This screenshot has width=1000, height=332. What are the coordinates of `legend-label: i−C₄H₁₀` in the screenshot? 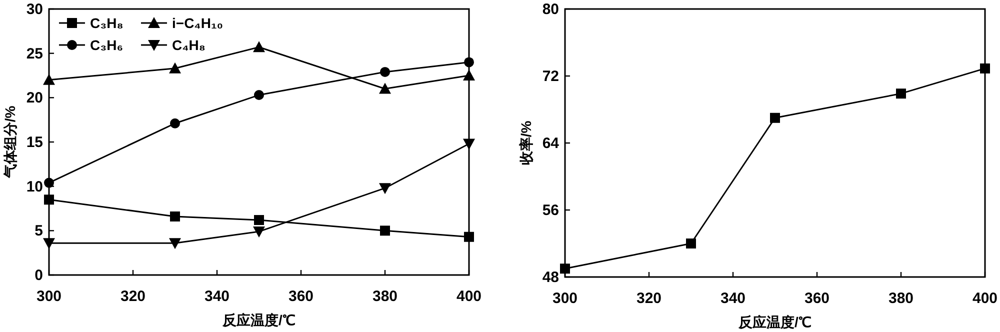 It's located at (198, 23).